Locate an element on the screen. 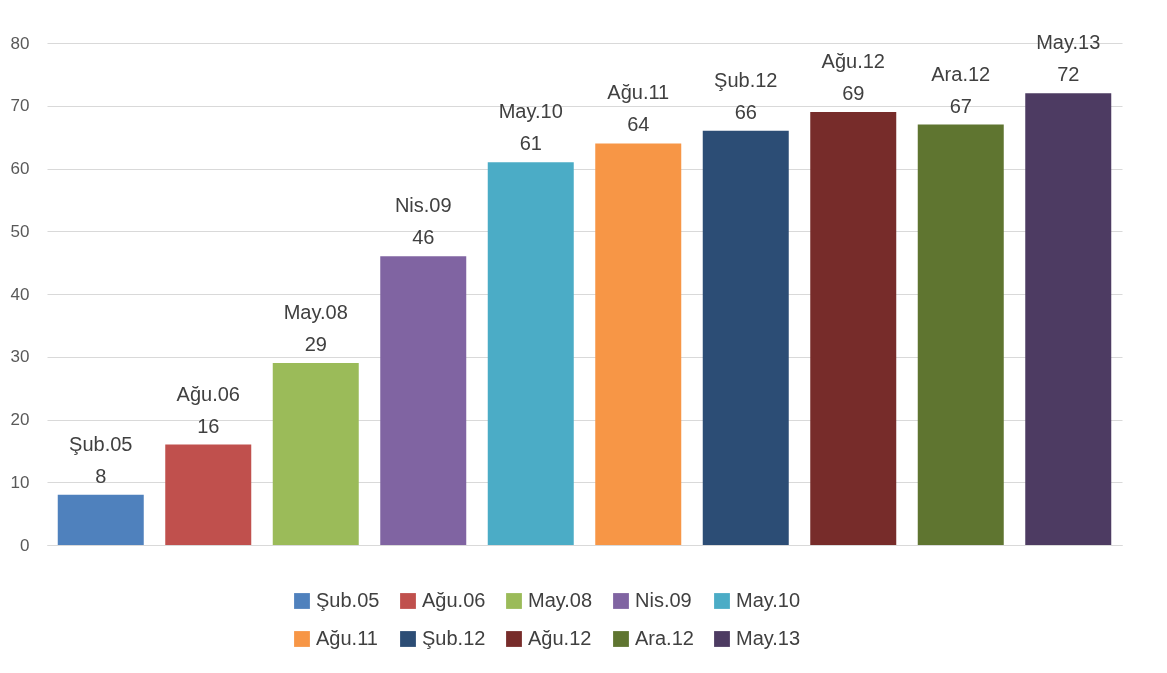  legend-label: Nis.09 is located at coordinates (663, 600).